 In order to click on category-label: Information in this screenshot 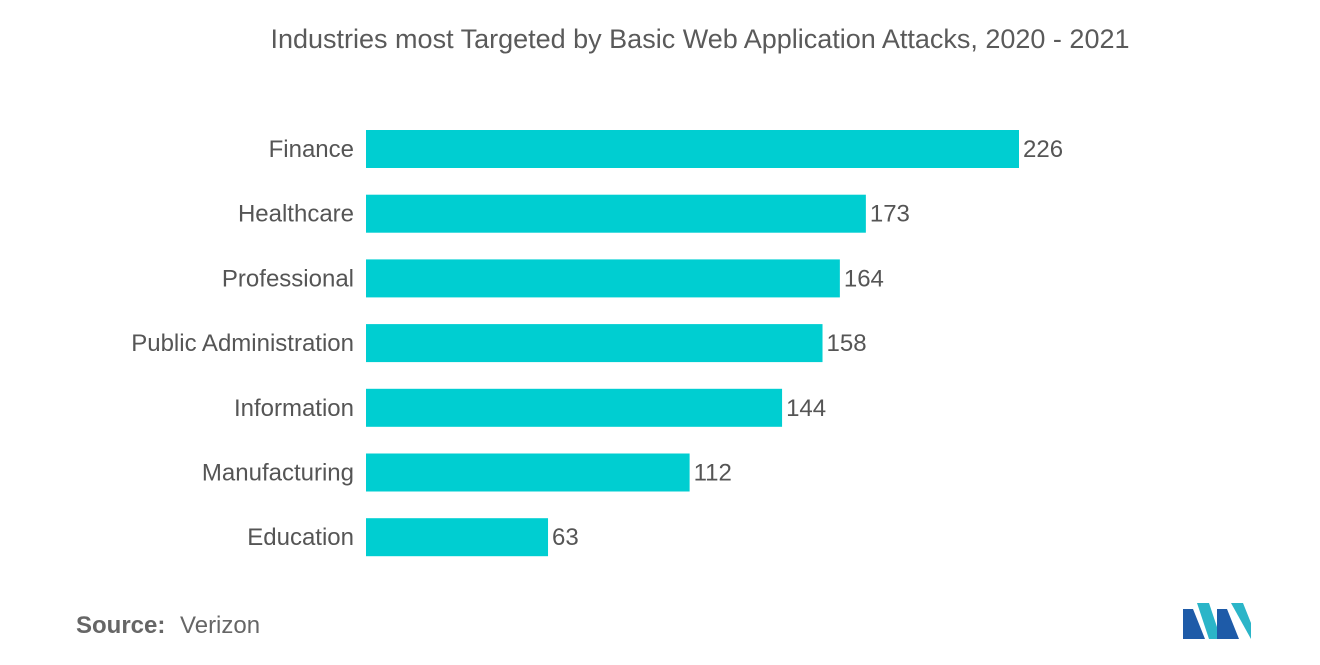, I will do `click(294, 408)`.